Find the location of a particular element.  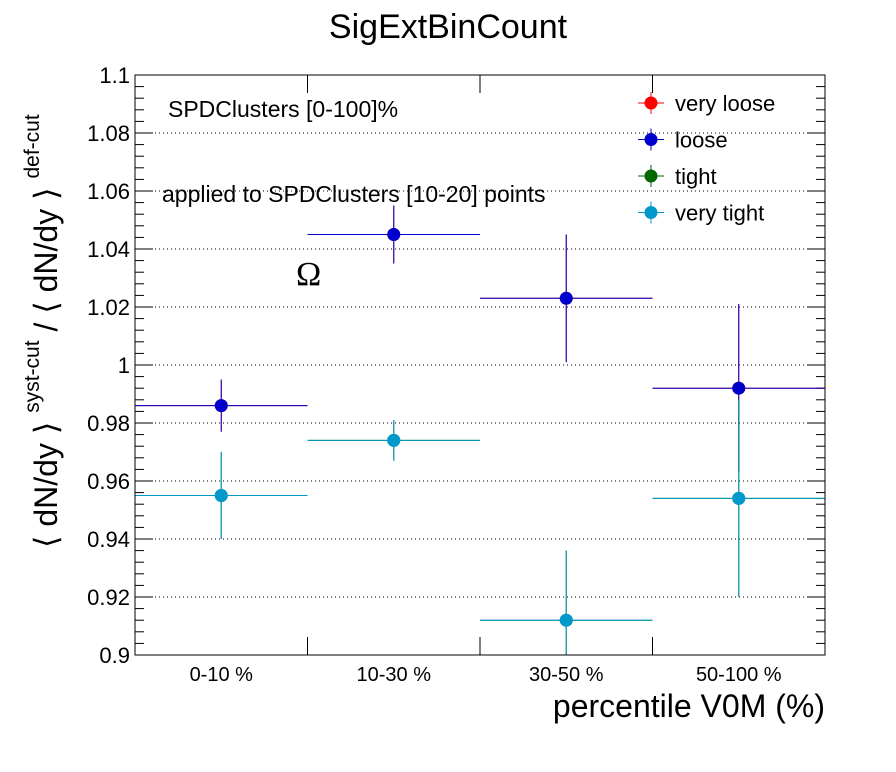

y-axis-label: ⟨ dN/dy ⟩ syst-cut / ⟨ dN/dy ⟩ def-cut is located at coordinates (37, 331).